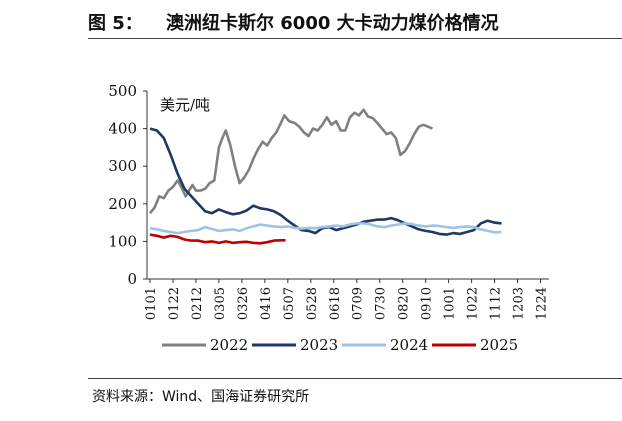 This screenshot has height=421, width=622. I want to click on y-axis-unit-label: 美元/吨, so click(185, 105).